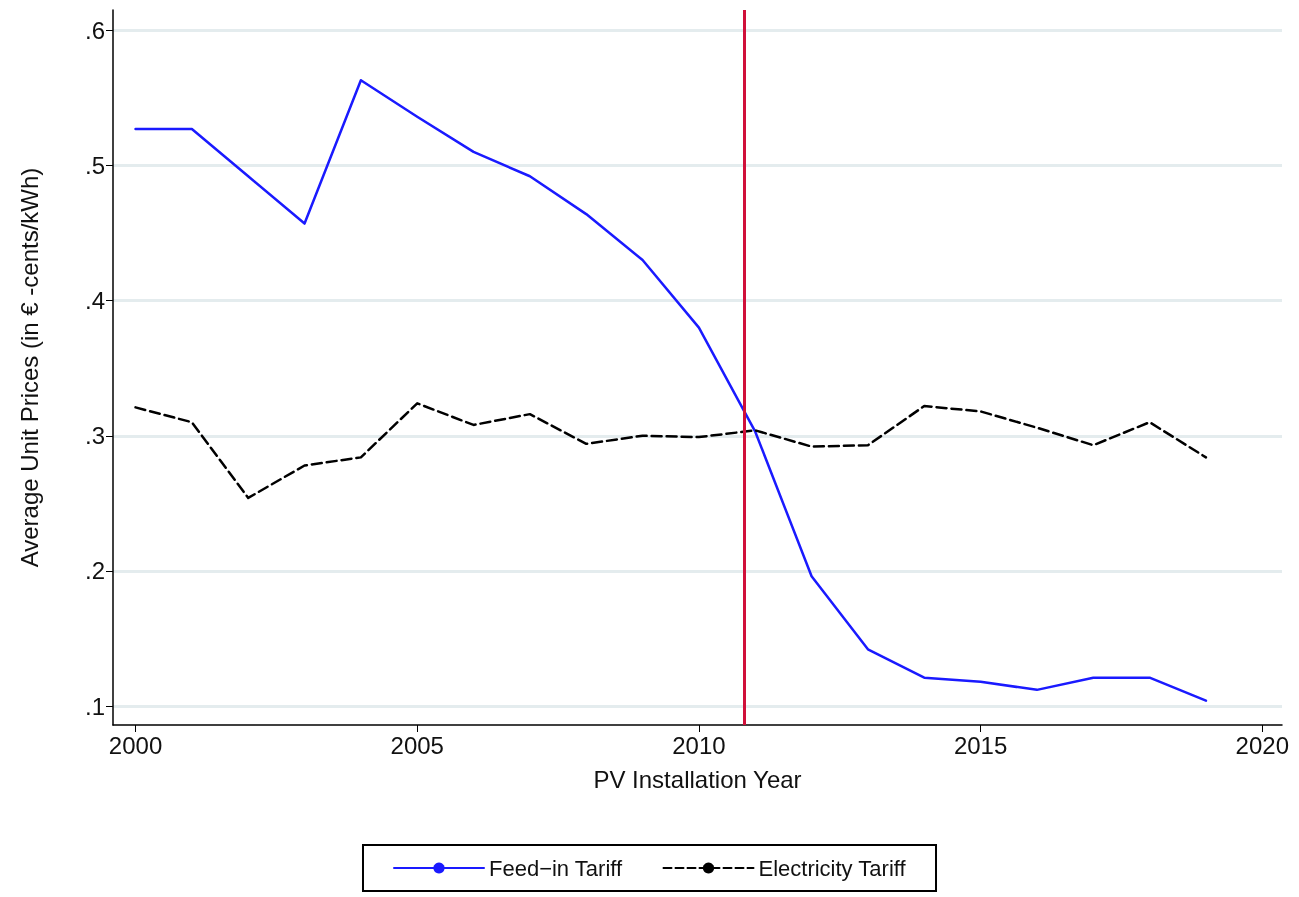 Image resolution: width=1299 pixels, height=897 pixels. I want to click on y-tick-label: .3, so click(94, 436).